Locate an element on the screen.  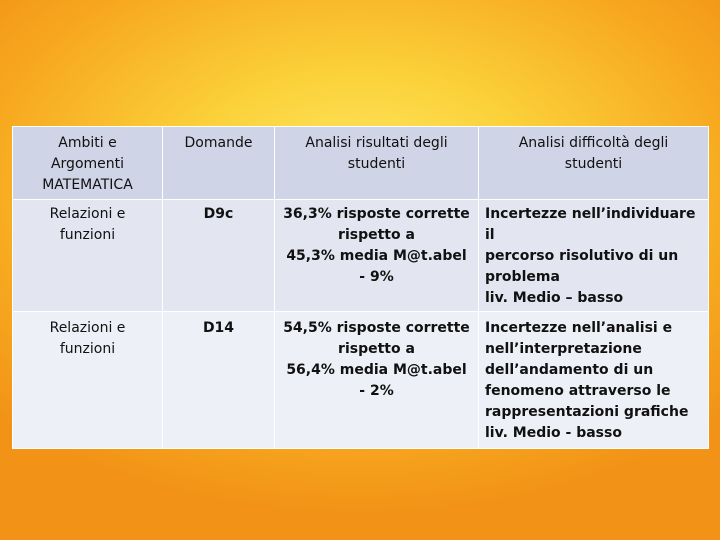
header-ambiti: Ambiti e Argomenti MATEMATICA is located at coordinates (87, 163).